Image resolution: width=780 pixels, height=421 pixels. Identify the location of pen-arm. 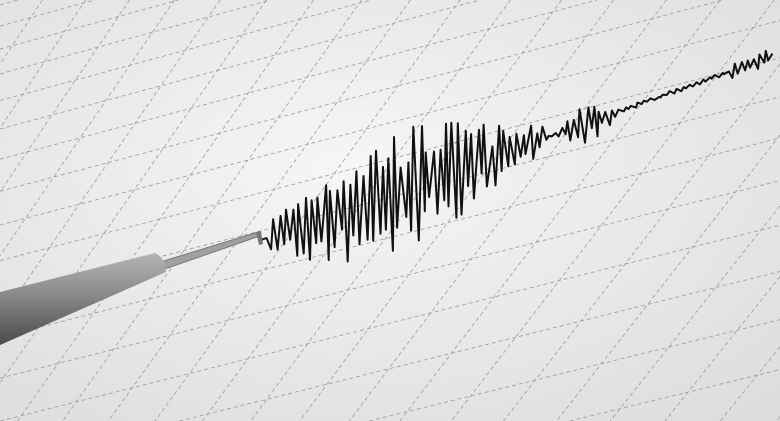
(131, 288).